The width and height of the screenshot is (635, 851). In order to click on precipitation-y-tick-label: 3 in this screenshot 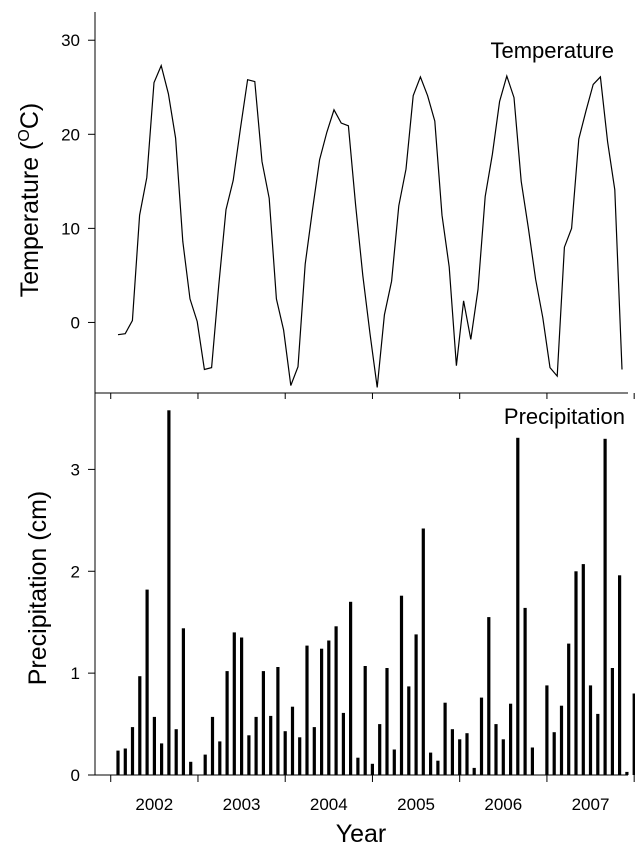, I will do `click(75, 469)`.